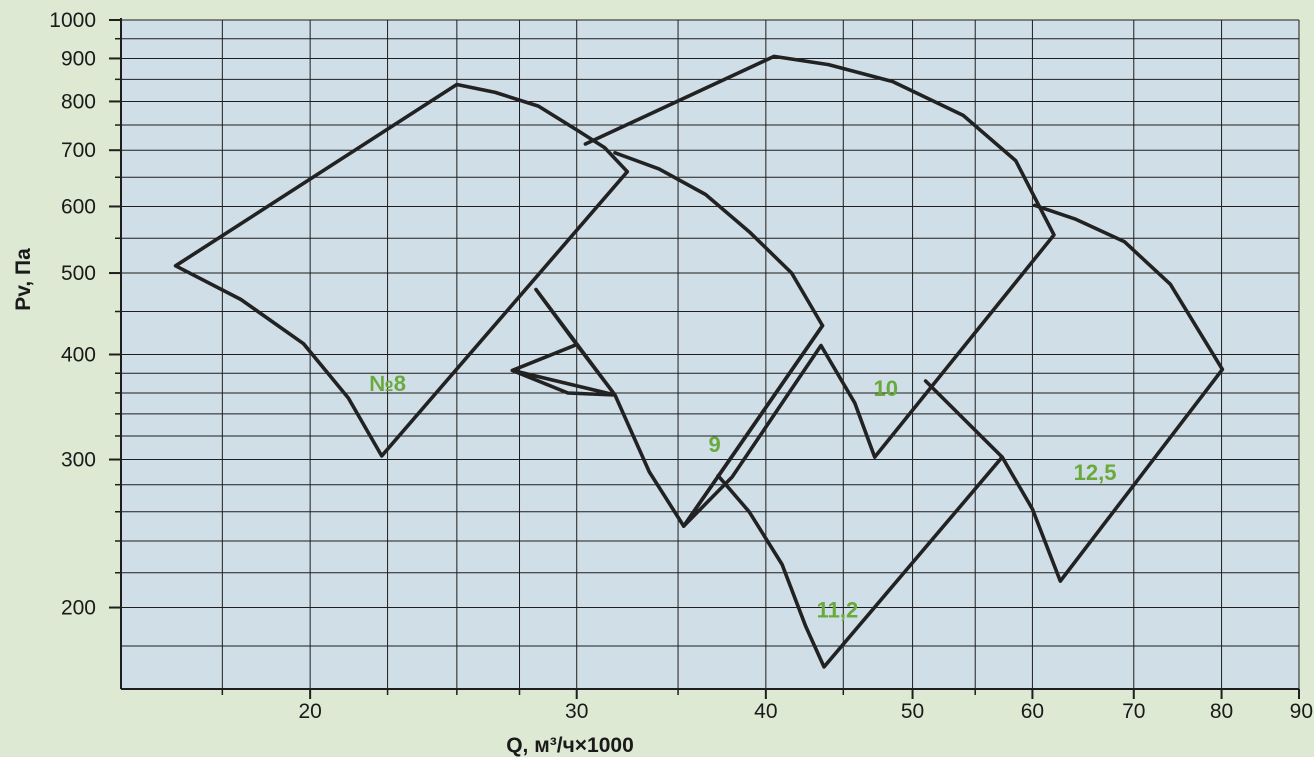 The image size is (1314, 757). Describe the element at coordinates (387, 383) in the screenshot. I see `series-label-№8: №8` at that location.